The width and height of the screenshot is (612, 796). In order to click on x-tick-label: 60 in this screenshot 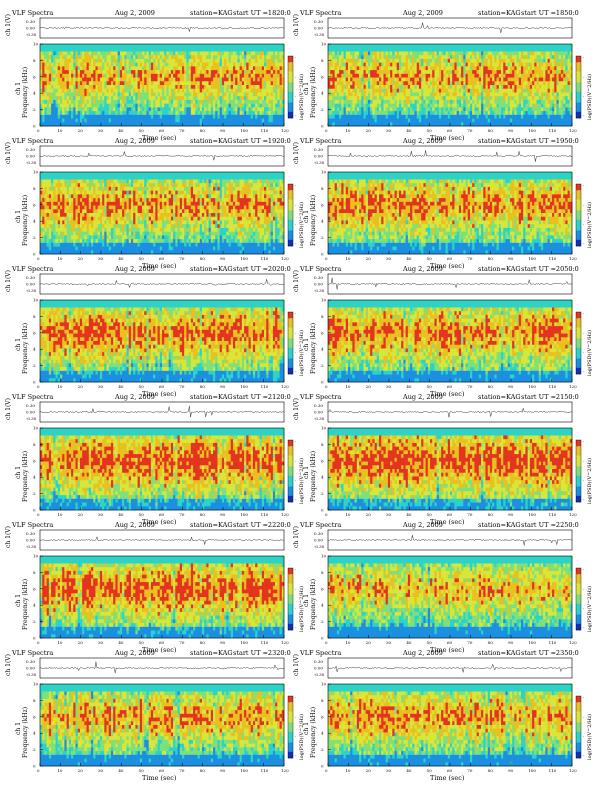, I will do `click(162, 130)`.